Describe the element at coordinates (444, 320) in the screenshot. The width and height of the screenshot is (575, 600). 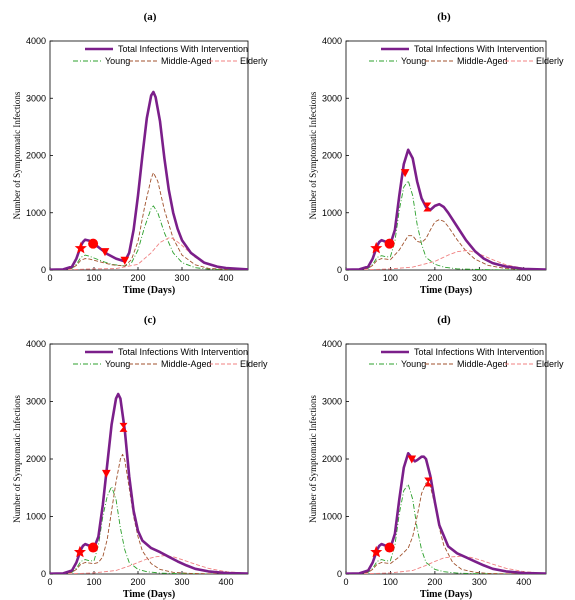
I see `panel-title: (d)` at that location.